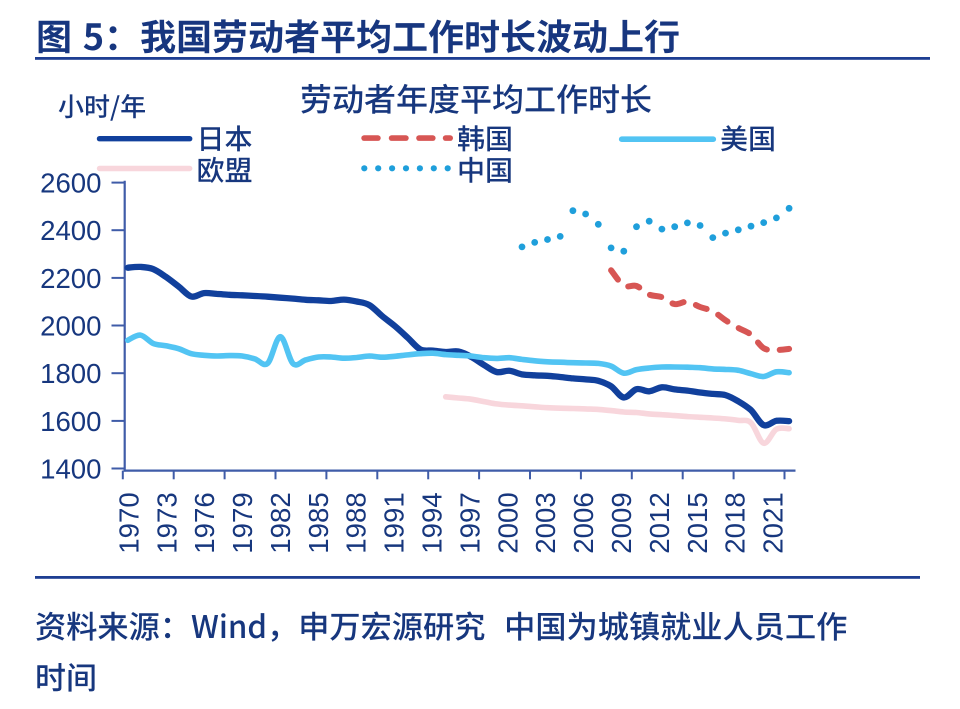 Image resolution: width=960 pixels, height=709 pixels. What do you see at coordinates (545, 522) in the screenshot?
I see `svg-text: 2003` at bounding box center [545, 522].